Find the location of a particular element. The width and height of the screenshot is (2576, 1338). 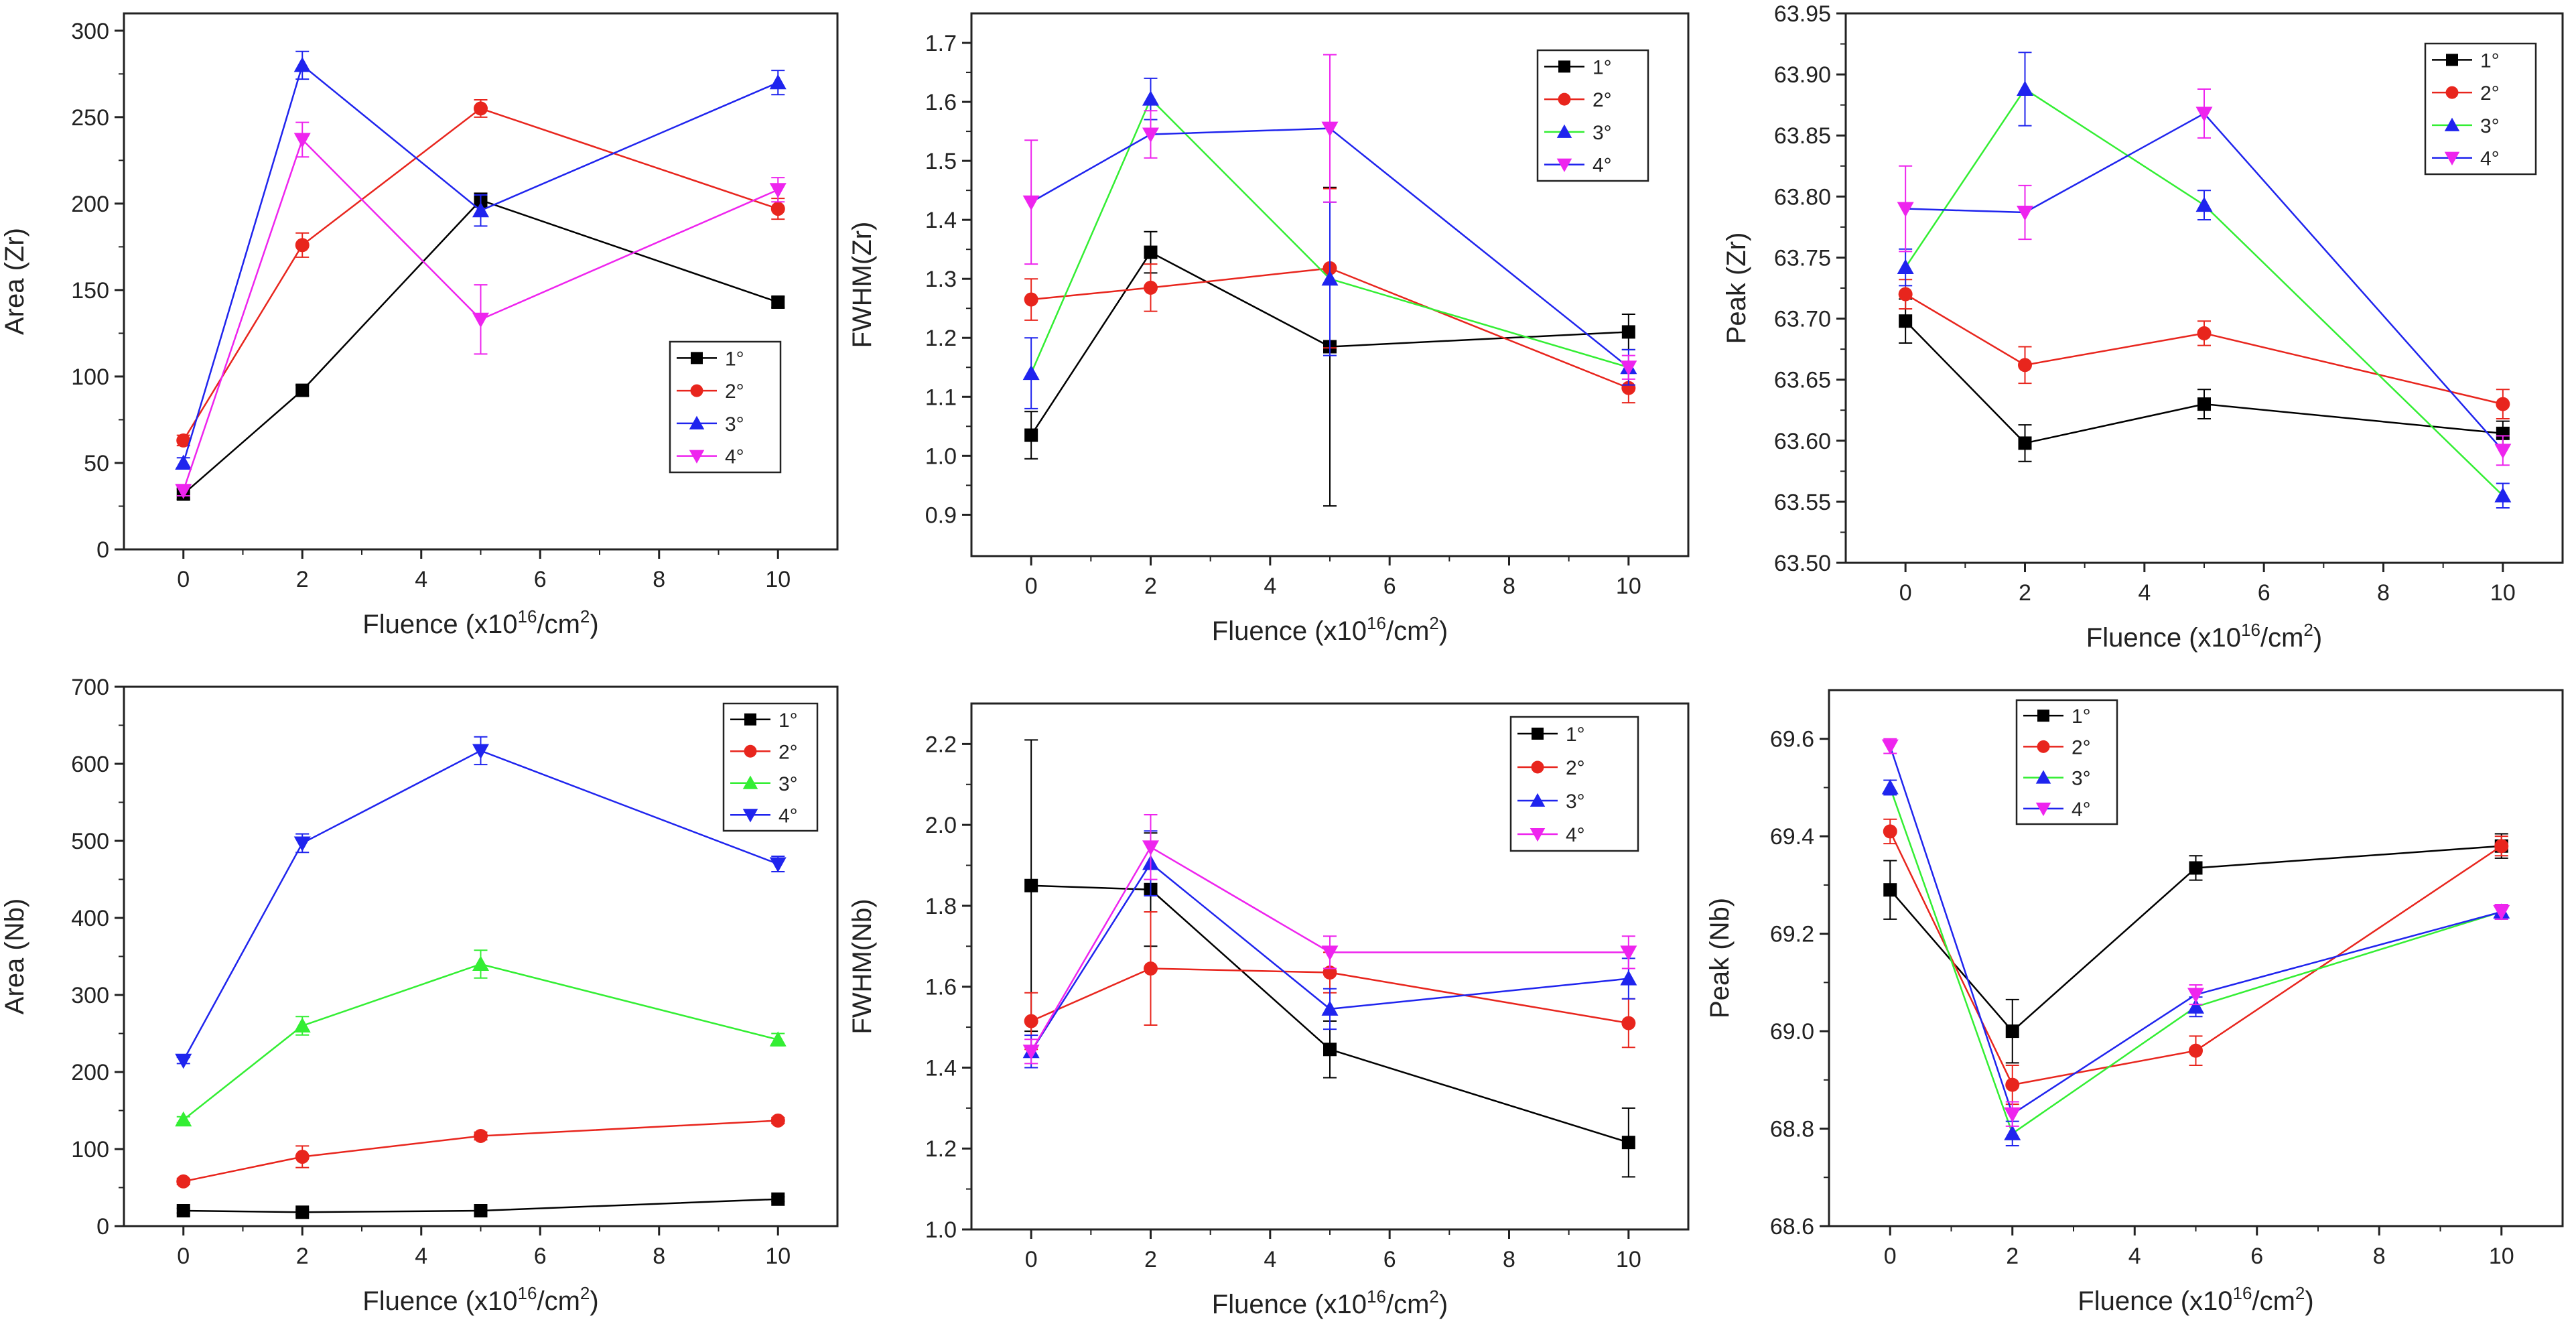

legend-label: 4° is located at coordinates (734, 457).